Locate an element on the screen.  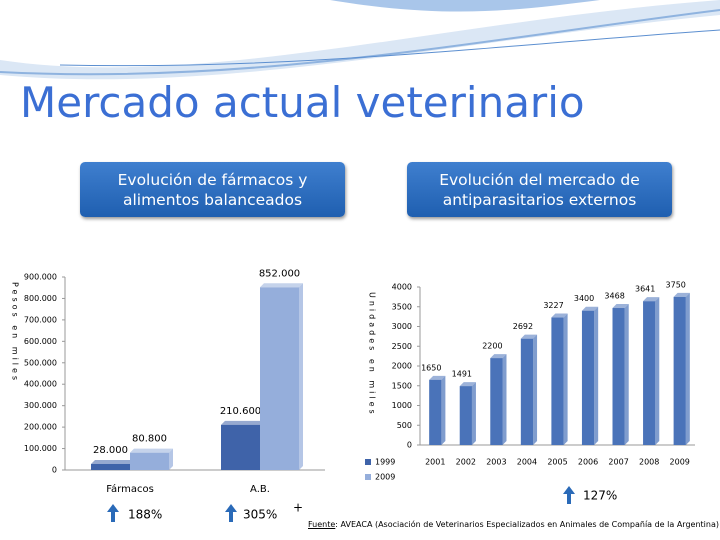
x-tick-label: 2002 is located at coordinates (466, 462).